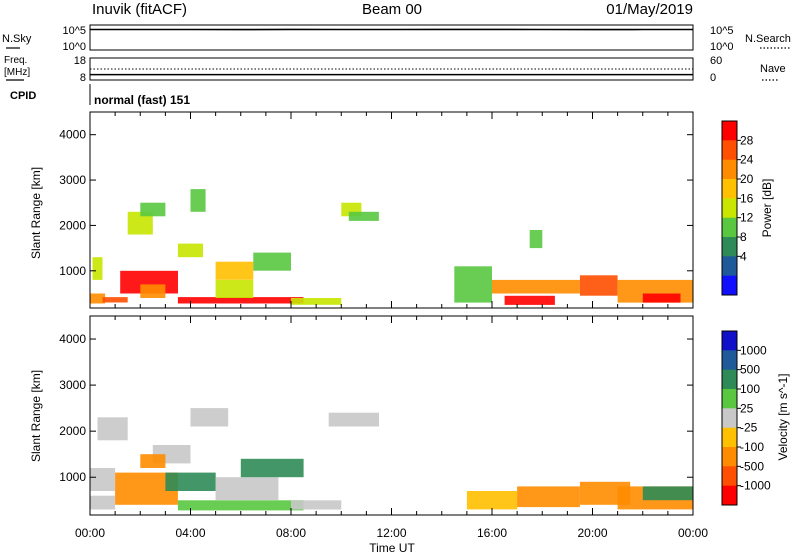 This screenshot has width=800, height=554. What do you see at coordinates (72, 225) in the screenshot?
I see `power-y-tick-label: 2000` at bounding box center [72, 225].